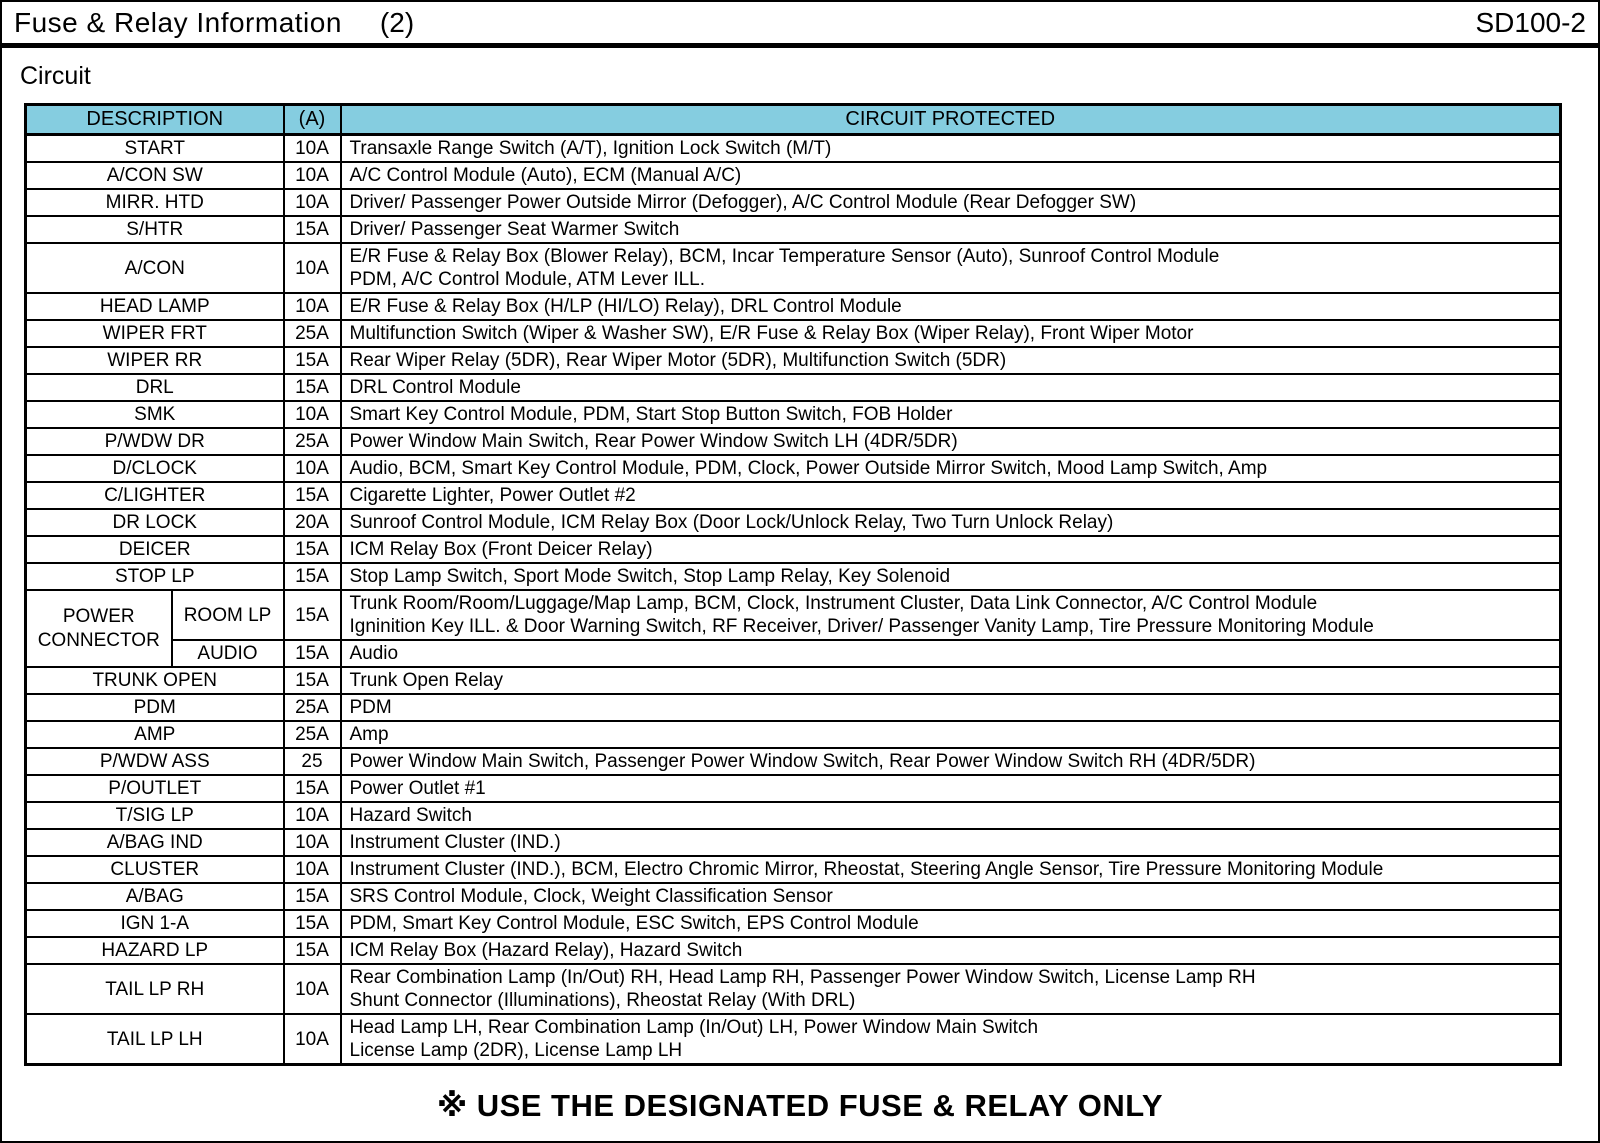  What do you see at coordinates (950, 842) in the screenshot?
I see `circuit-protected: Instrument Cluster (IND.)` at bounding box center [950, 842].